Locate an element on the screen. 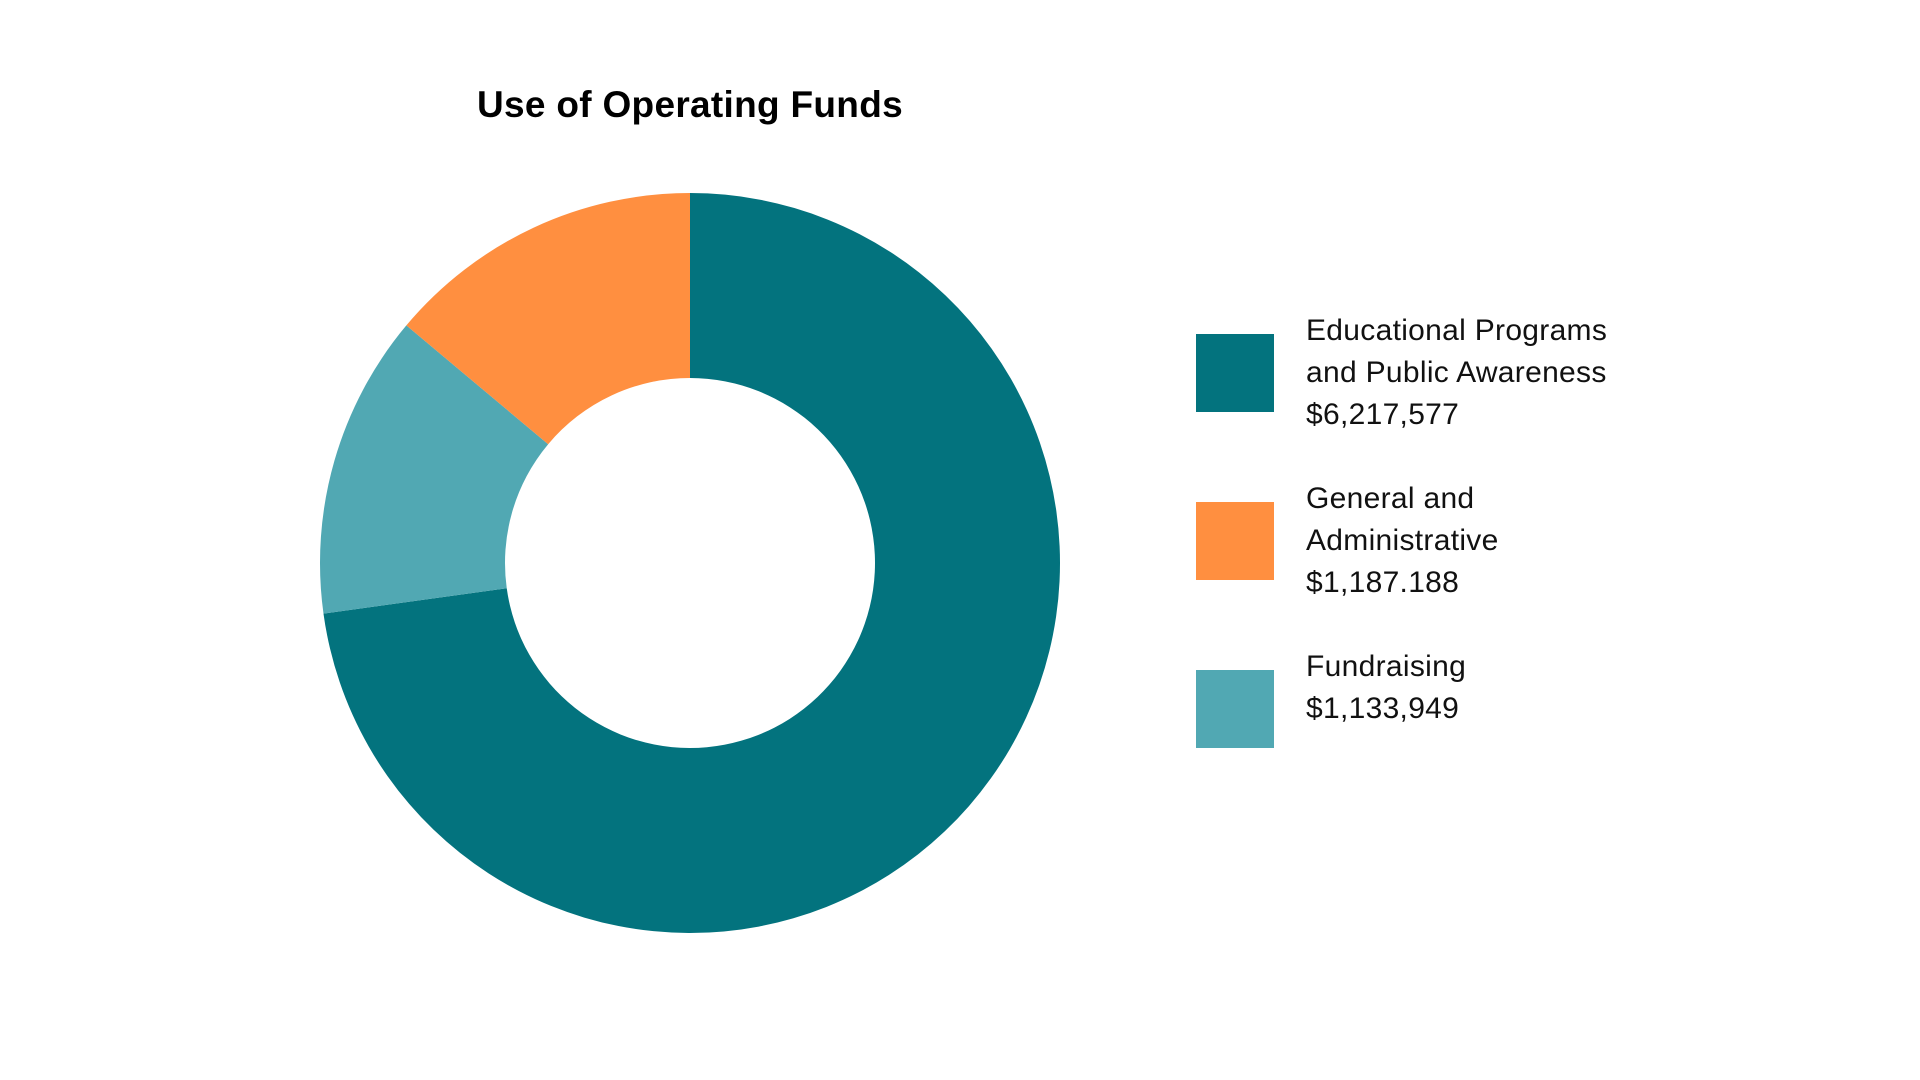 This screenshot has width=1920, height=1080. legend-label-fundraising: Fundraising $1,133,949 is located at coordinates (1386, 688).